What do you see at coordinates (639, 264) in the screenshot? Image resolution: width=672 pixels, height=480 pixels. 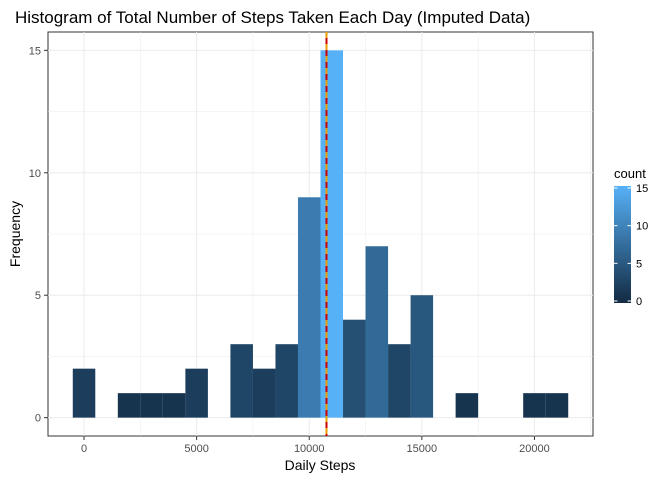 I see `legend-tick-label: 5` at bounding box center [639, 264].